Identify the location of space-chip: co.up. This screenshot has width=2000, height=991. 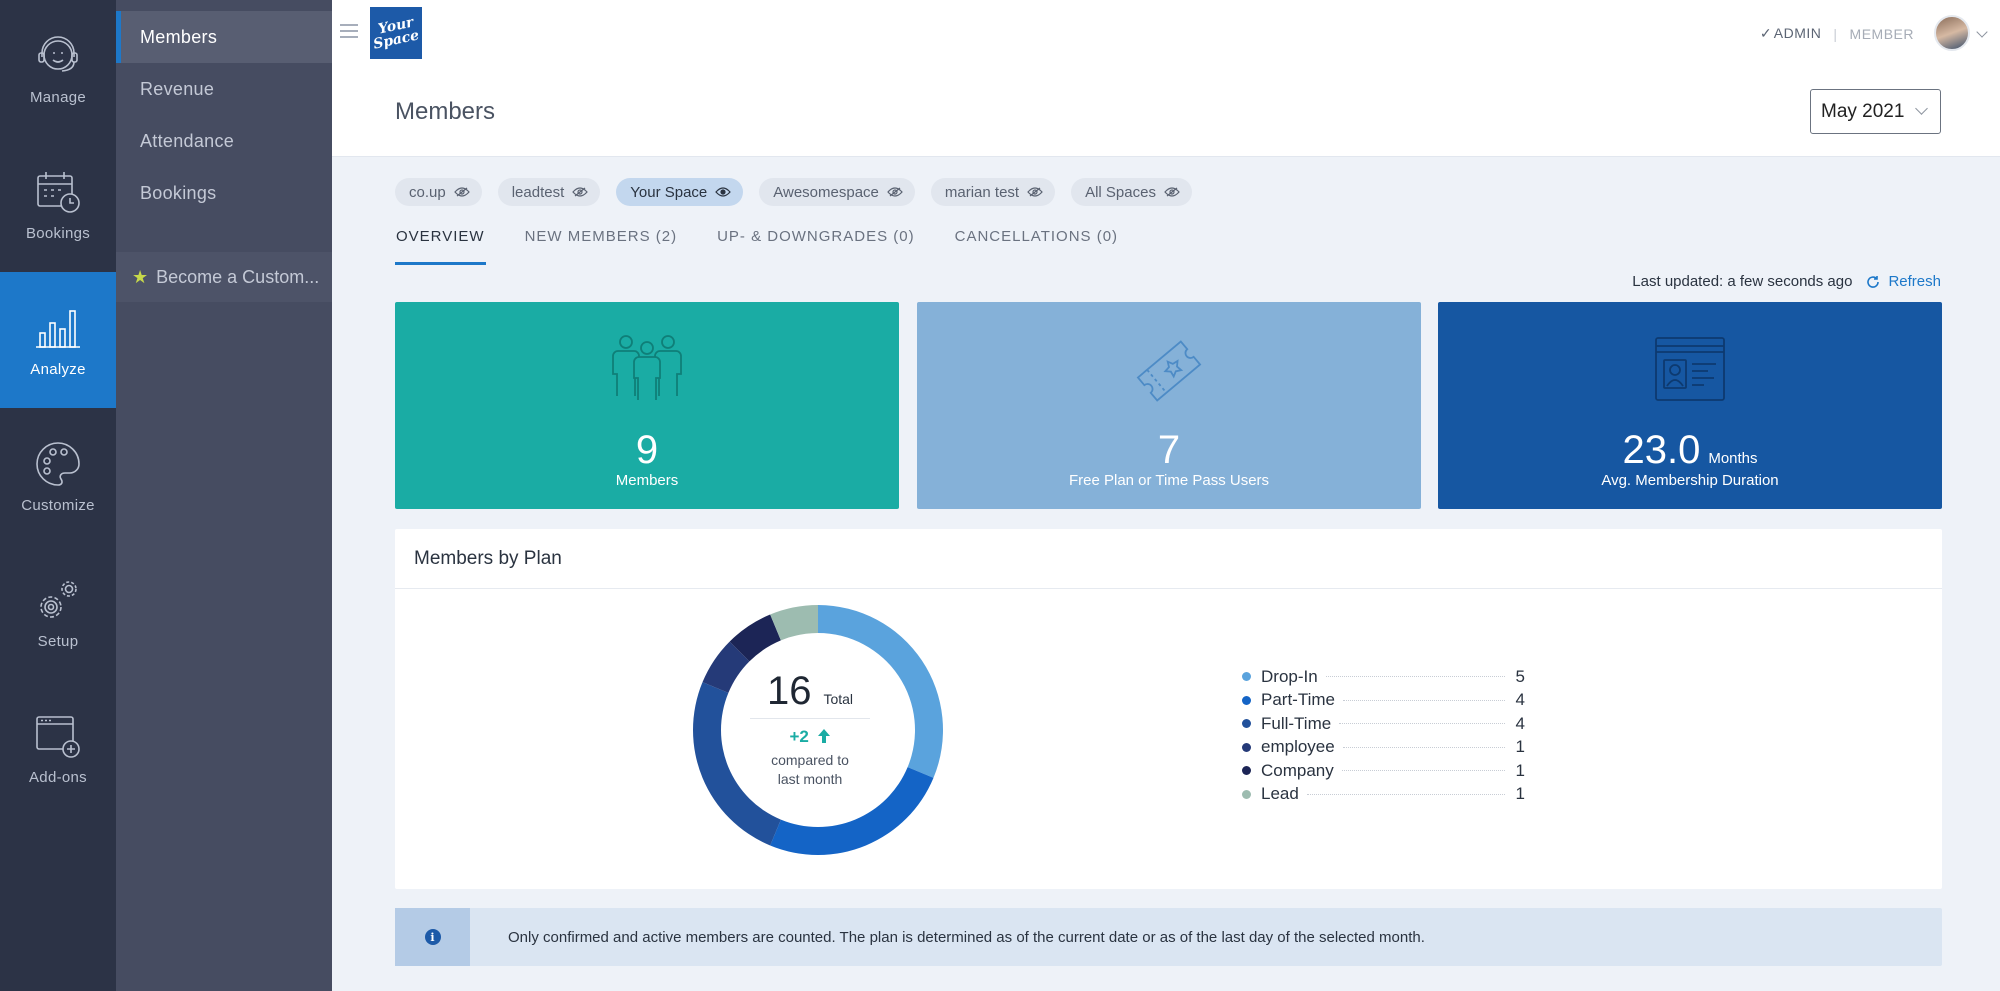
(438, 192).